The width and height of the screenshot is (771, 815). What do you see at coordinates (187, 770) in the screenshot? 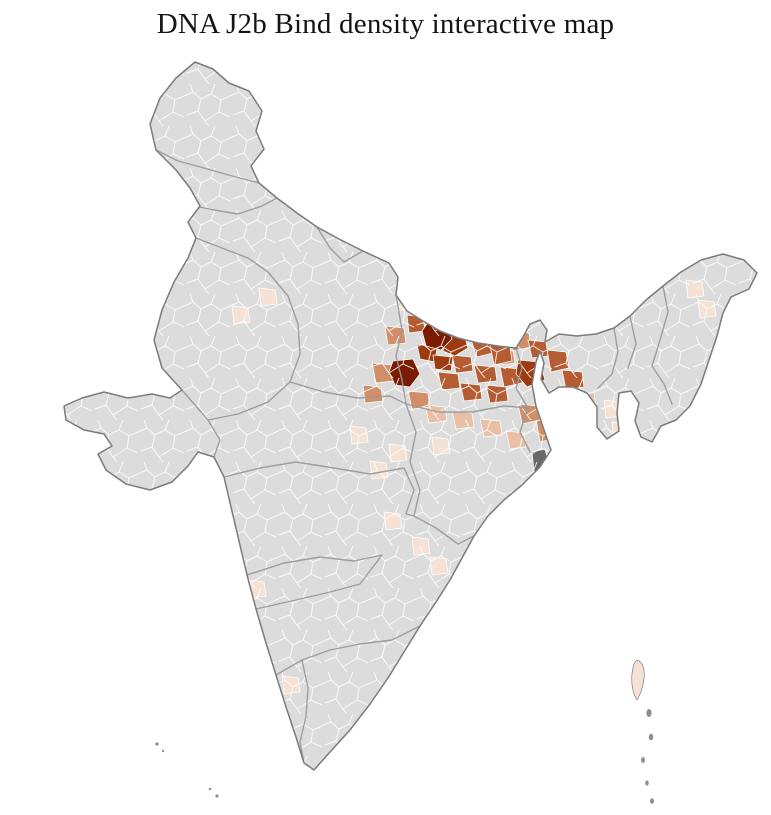
I see `lakshadweep-islands` at bounding box center [187, 770].